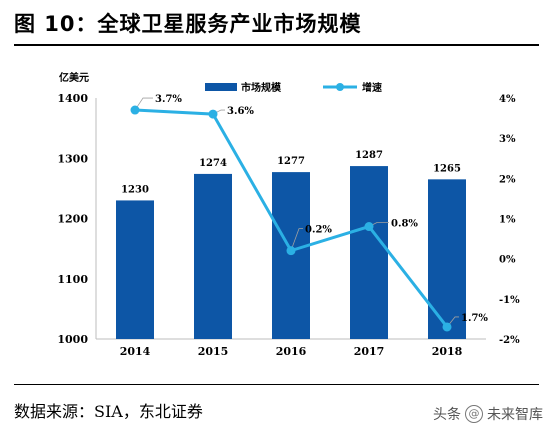  I want to click on y2-tick-label: 0%, so click(507, 260).